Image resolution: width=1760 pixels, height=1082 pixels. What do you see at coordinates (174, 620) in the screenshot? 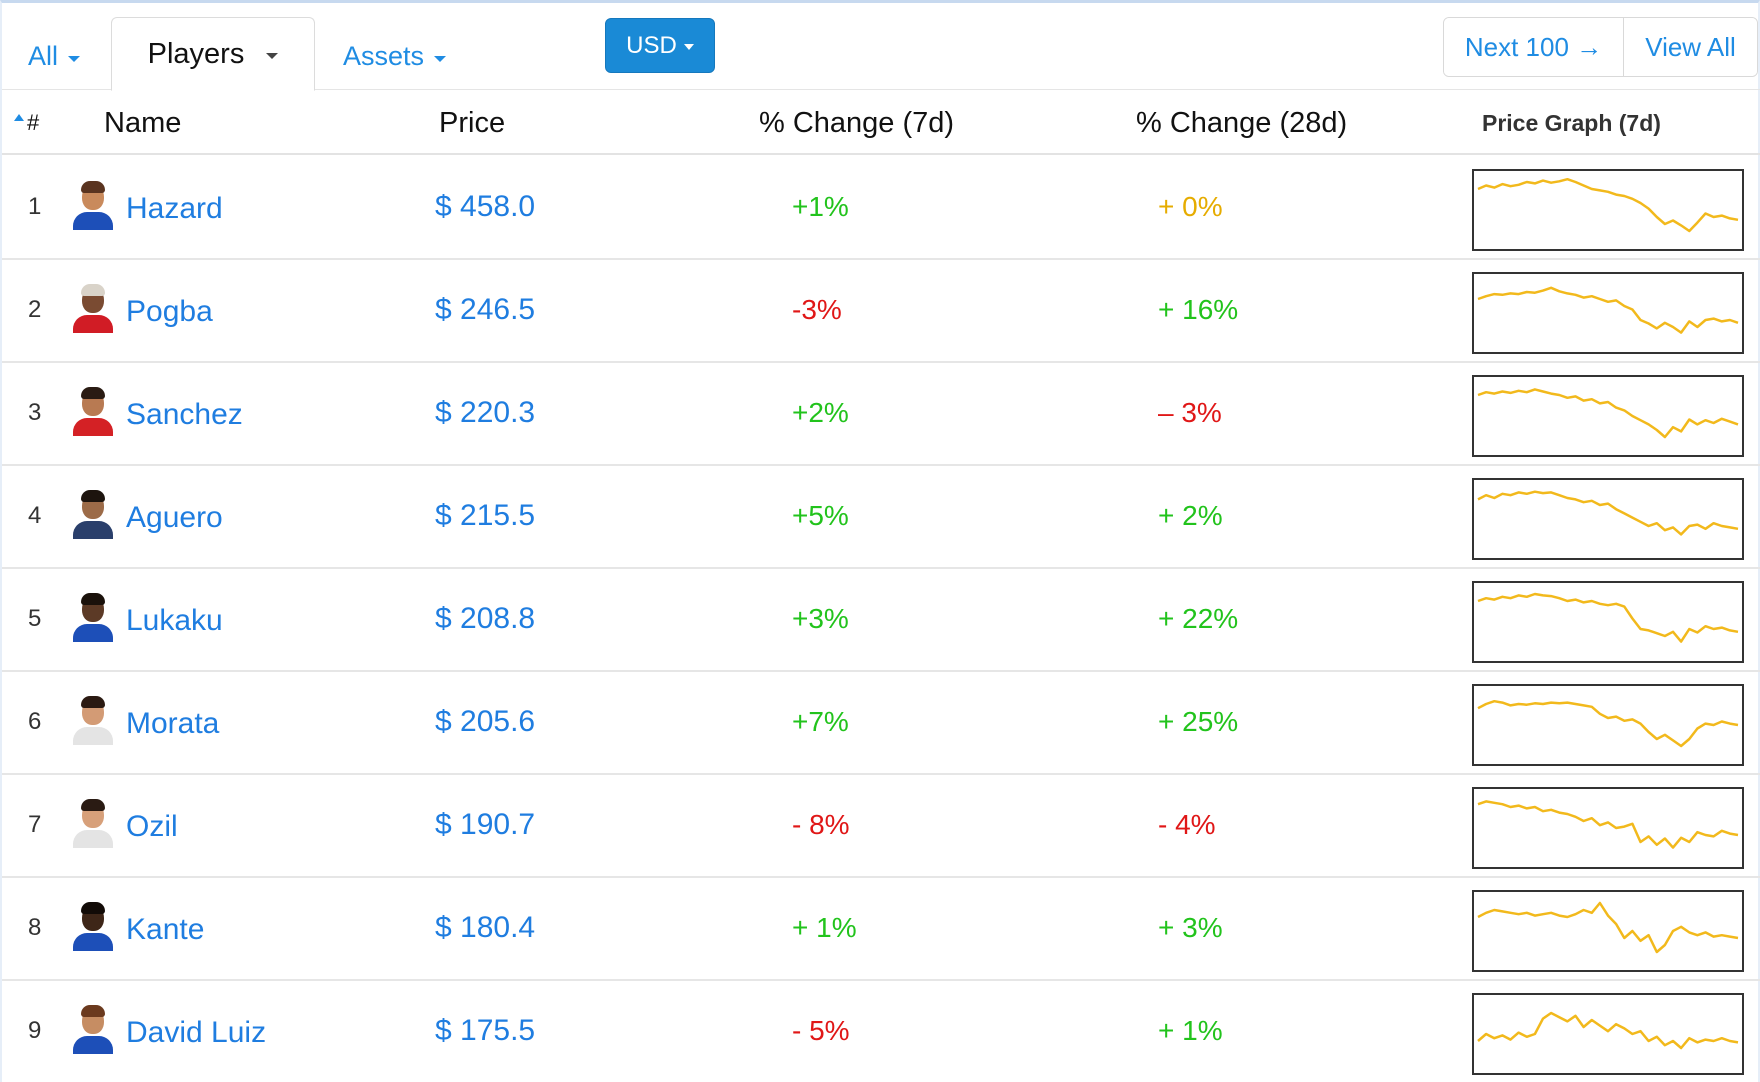
I see `player-name-link: Lukaku` at bounding box center [174, 620].